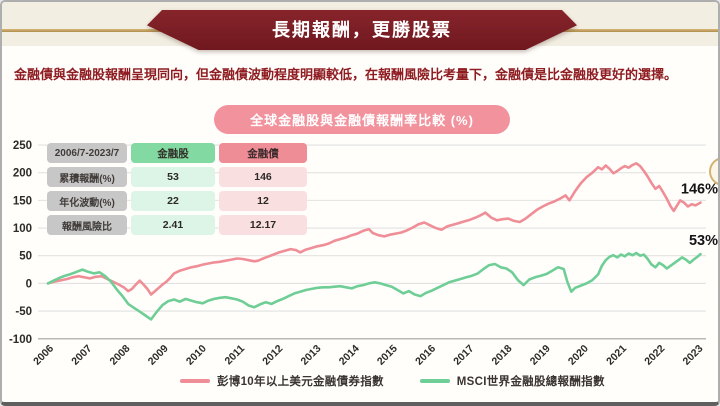 The width and height of the screenshot is (720, 406). What do you see at coordinates (693, 355) in the screenshot?
I see `svg-text: 2023` at bounding box center [693, 355].